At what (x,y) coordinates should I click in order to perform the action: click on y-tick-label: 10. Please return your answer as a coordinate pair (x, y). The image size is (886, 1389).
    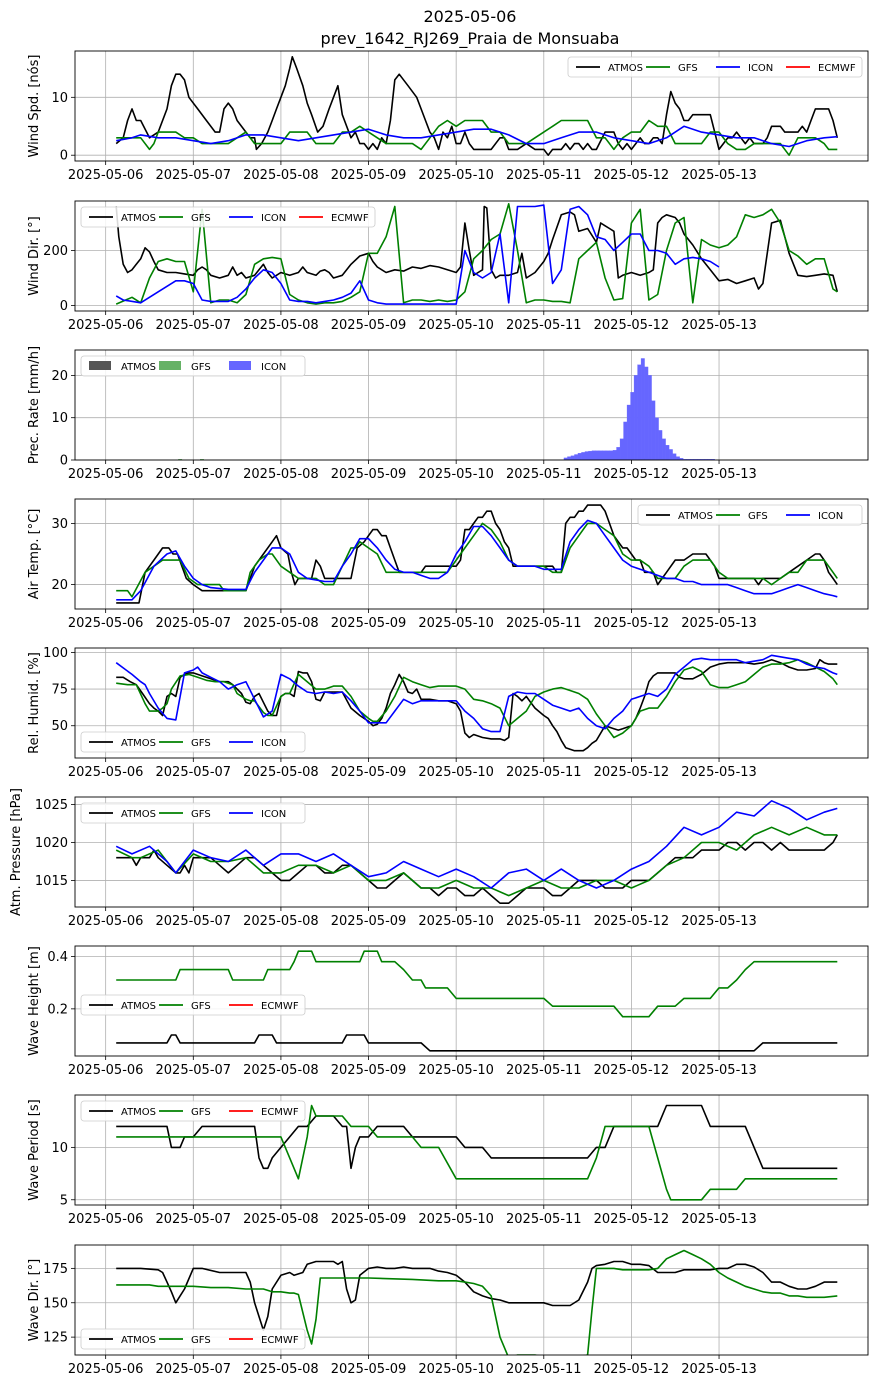
    Looking at the image, I should click on (59, 418).